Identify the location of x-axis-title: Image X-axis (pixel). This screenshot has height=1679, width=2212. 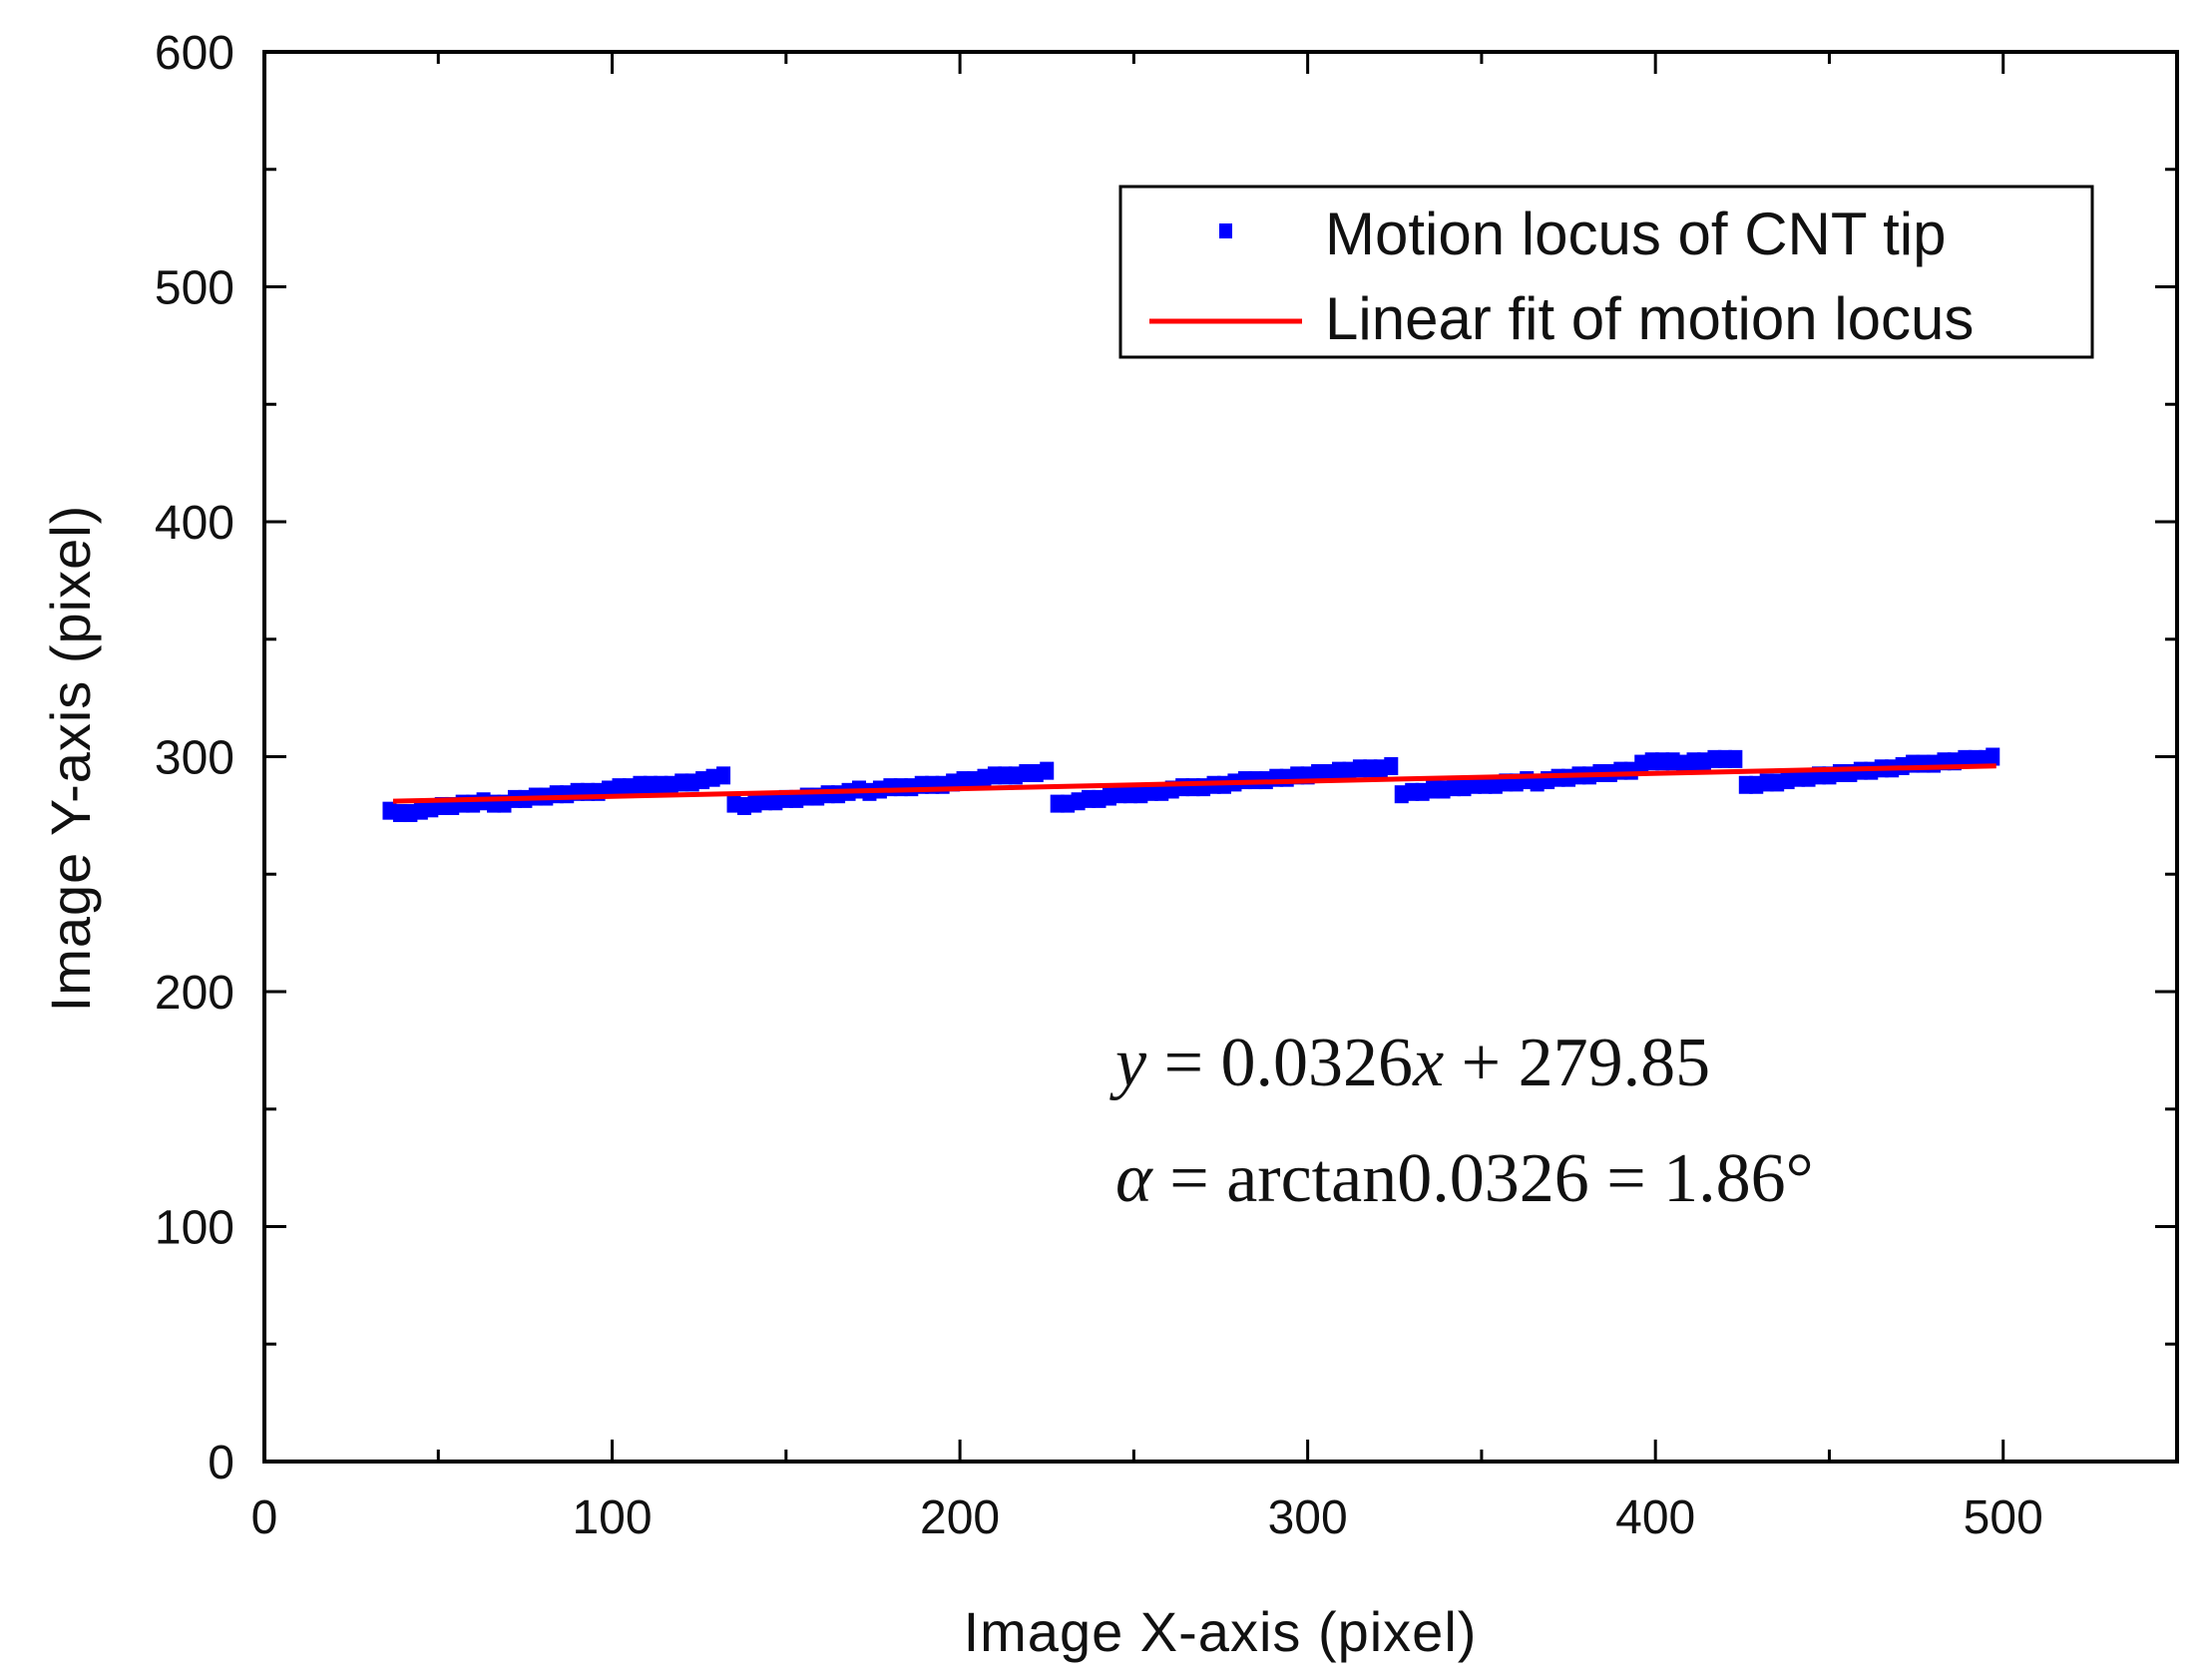
(1221, 1631).